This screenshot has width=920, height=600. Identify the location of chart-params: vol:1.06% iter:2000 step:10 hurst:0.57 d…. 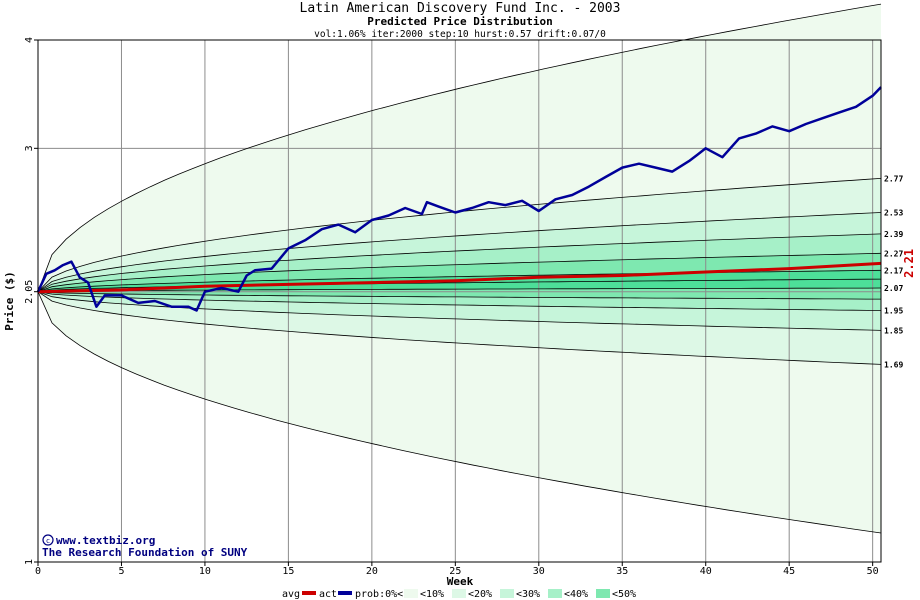
(460, 34).